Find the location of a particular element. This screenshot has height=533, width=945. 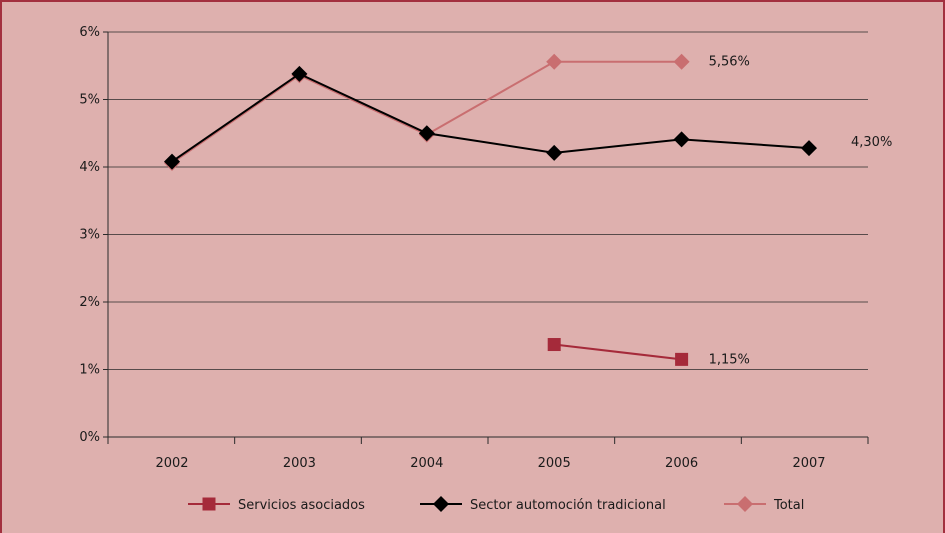

data-labels: 5,56% 4,30% 1,15% is located at coordinates (801, 211).